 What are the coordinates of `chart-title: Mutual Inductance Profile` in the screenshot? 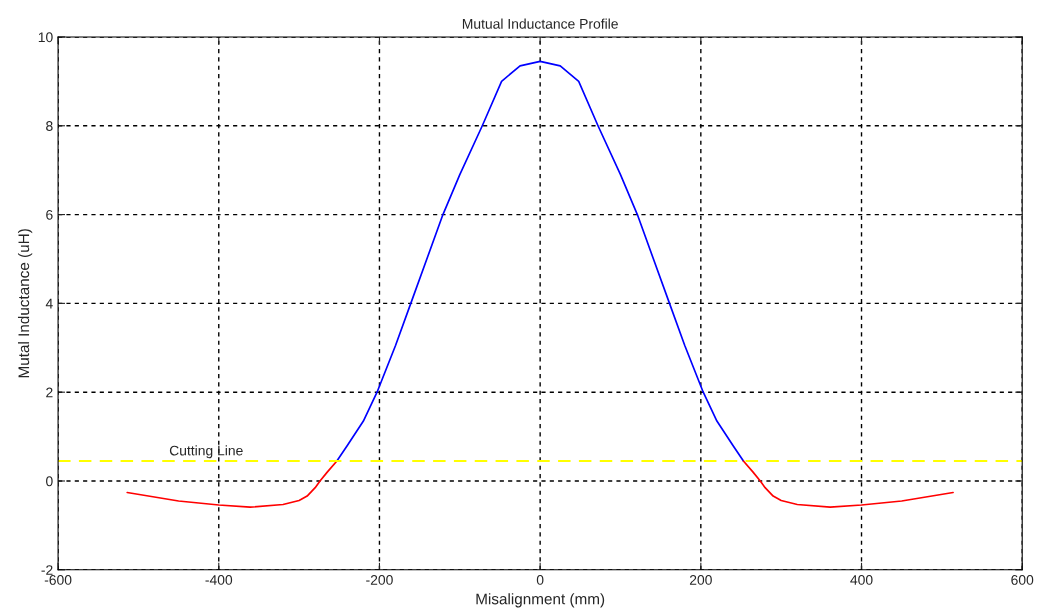 It's located at (540, 23).